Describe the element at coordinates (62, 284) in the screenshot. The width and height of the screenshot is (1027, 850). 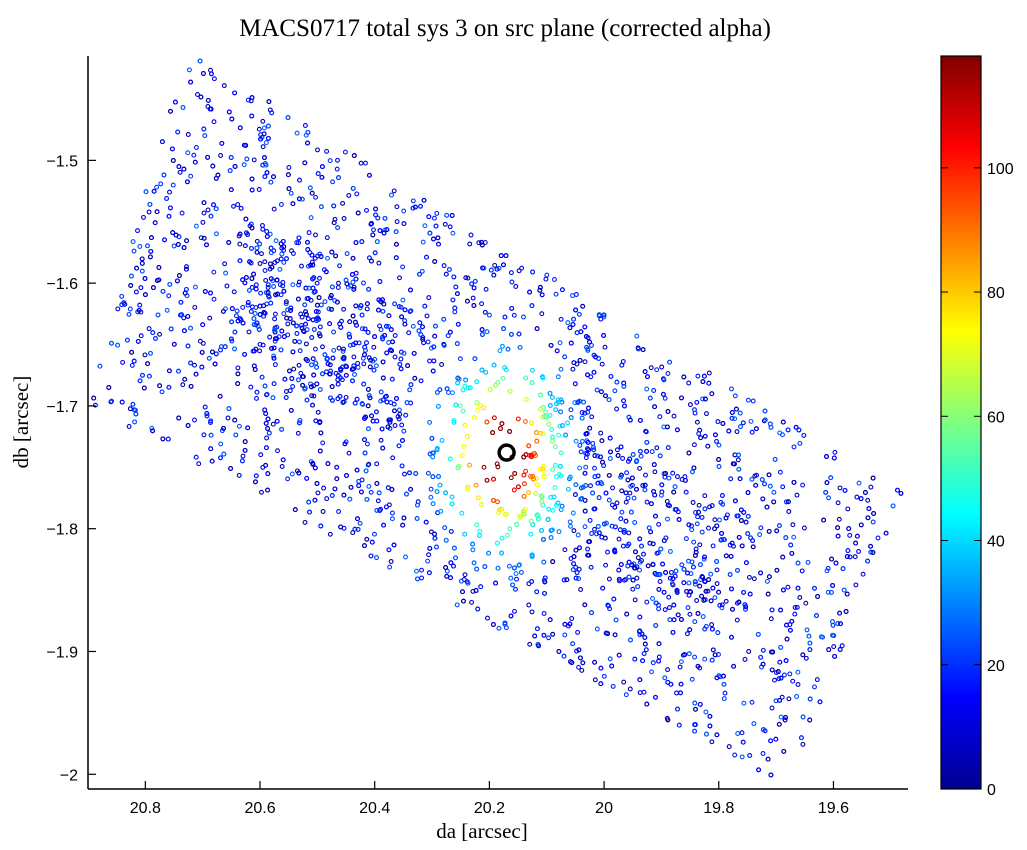
I see `y-tick-label: −1.6` at that location.